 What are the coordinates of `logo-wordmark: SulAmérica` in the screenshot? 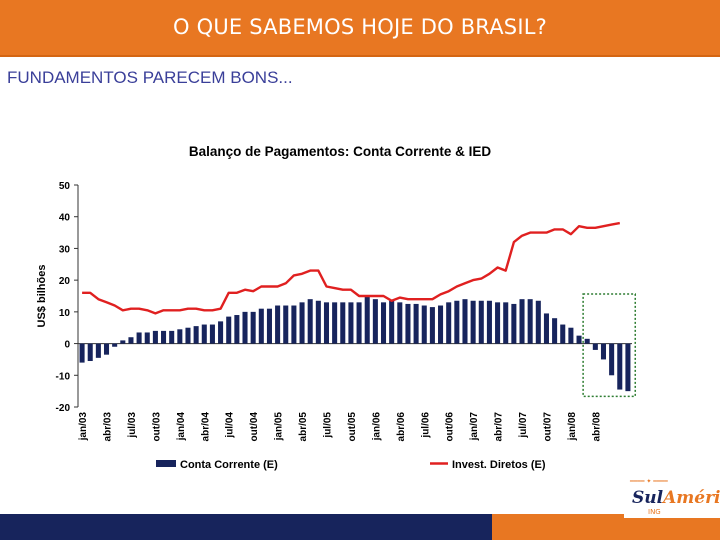 It's located at (676, 498).